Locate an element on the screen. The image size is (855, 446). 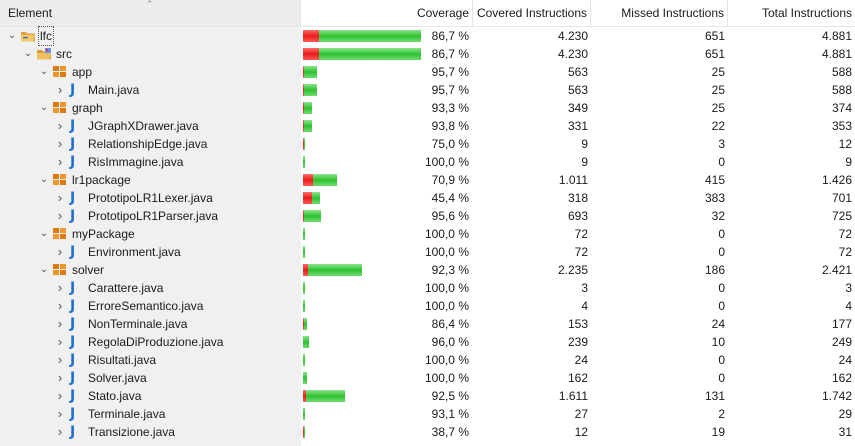
tree-row: › J RegolaDiProduzione.java 96,0 % 239 10 249 is located at coordinates (427, 342).